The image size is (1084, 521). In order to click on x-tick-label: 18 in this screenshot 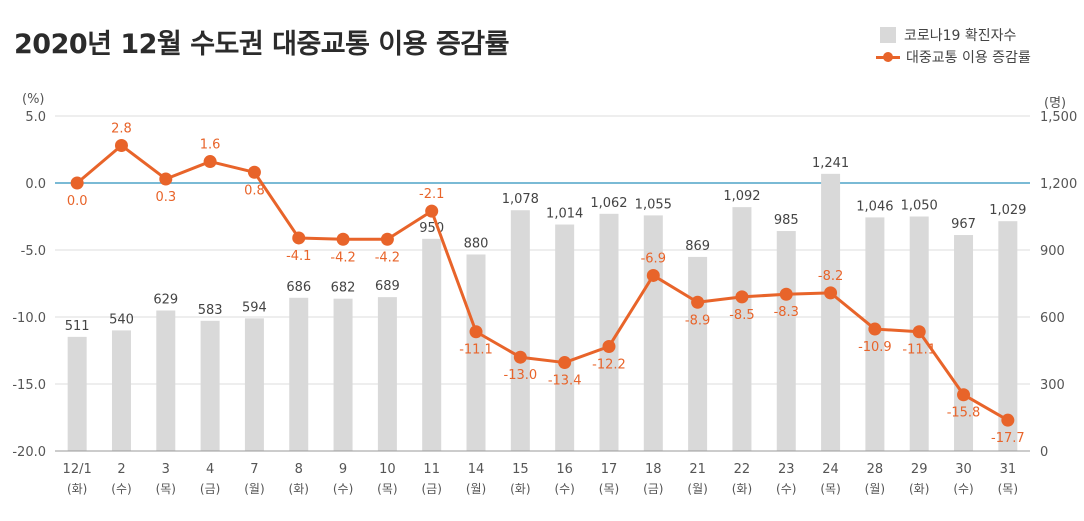, I will do `click(653, 469)`.